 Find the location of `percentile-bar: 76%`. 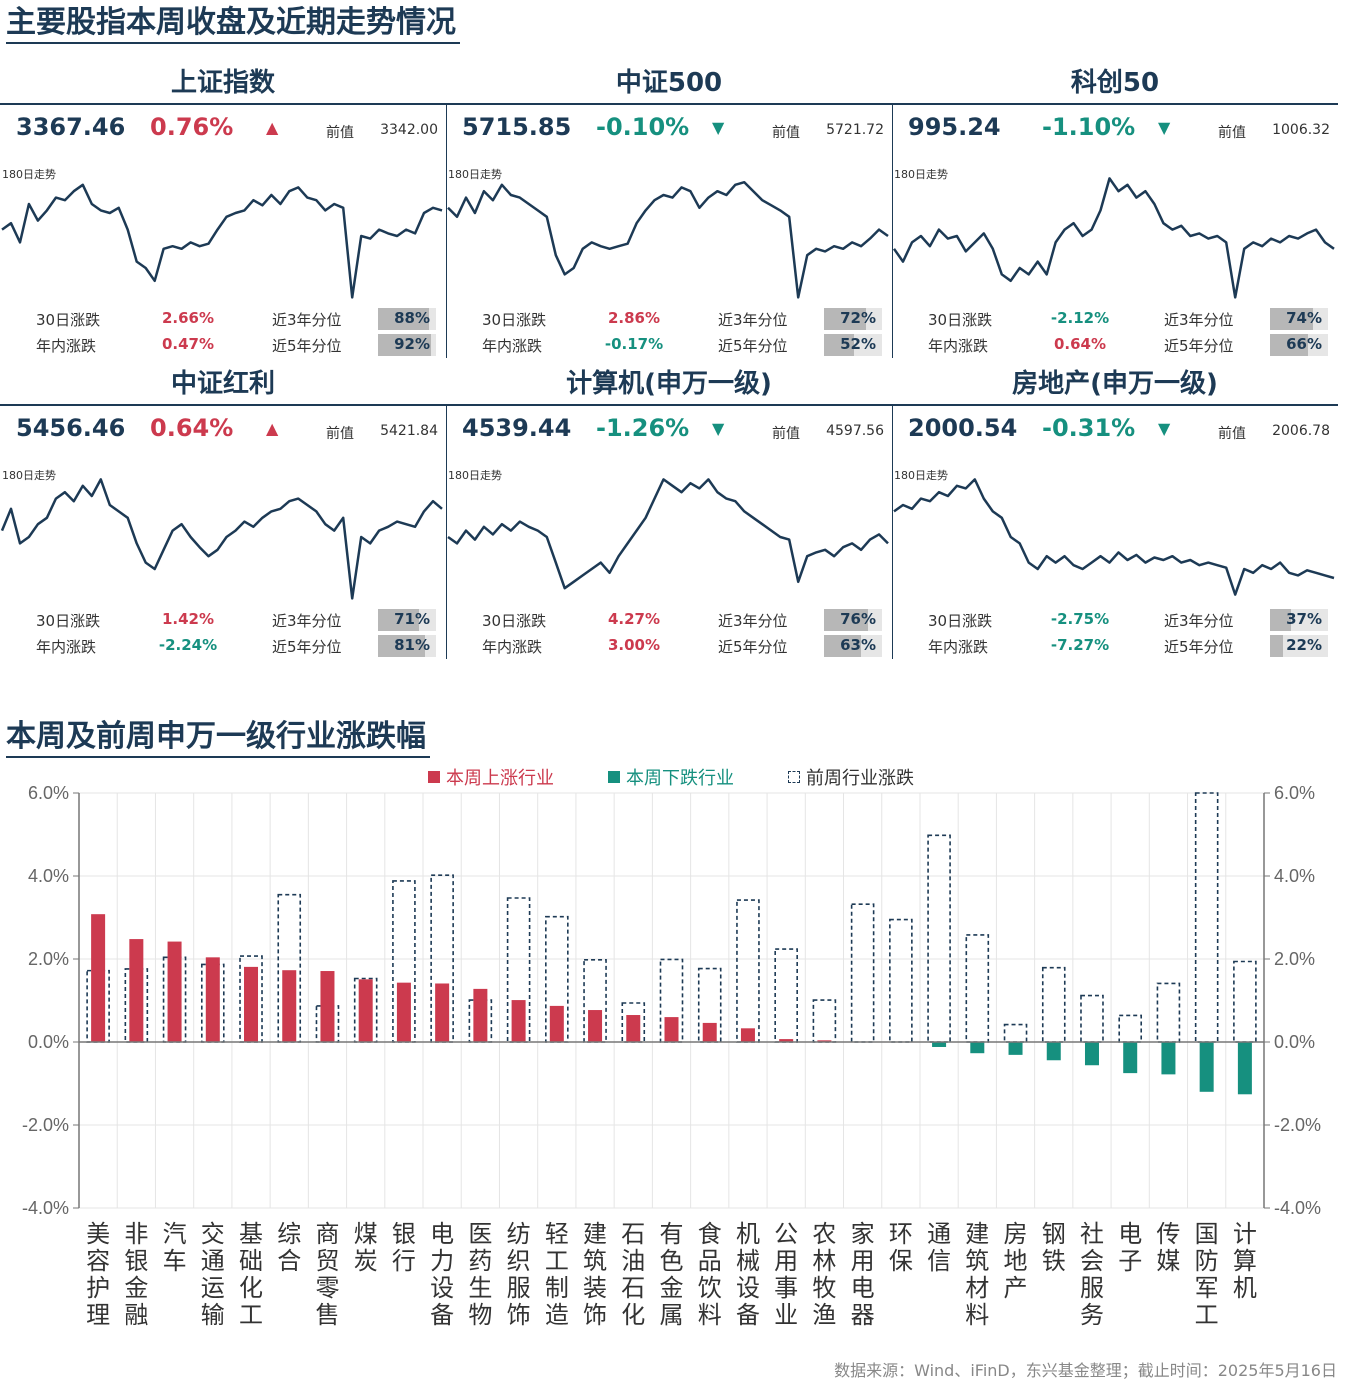

percentile-bar: 76% is located at coordinates (853, 620).